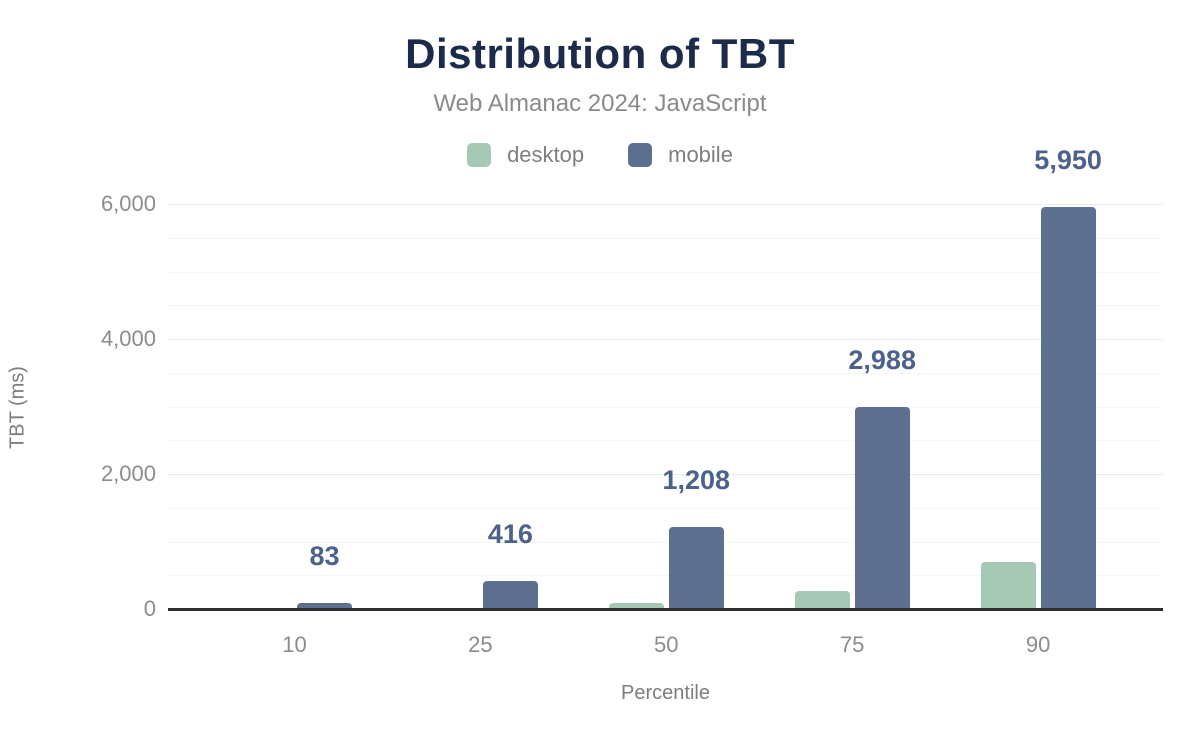 The image size is (1200, 742). Describe the element at coordinates (696, 480) in the screenshot. I see `value-label-mobile-p50: 1,208` at that location.